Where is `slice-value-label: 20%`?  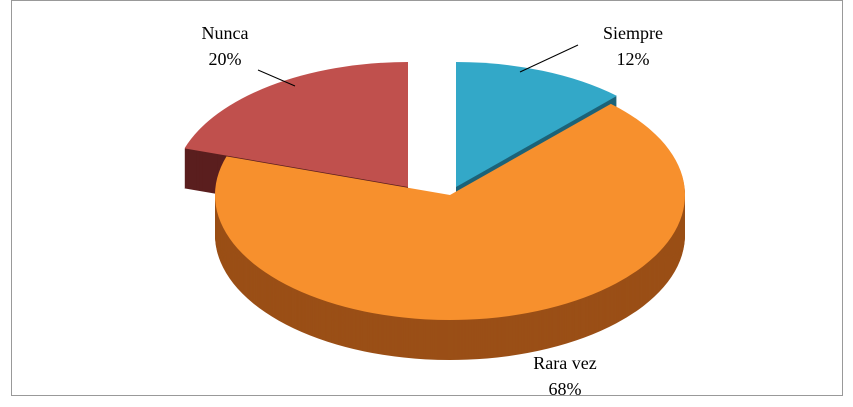 slice-value-label: 20% is located at coordinates (225, 59).